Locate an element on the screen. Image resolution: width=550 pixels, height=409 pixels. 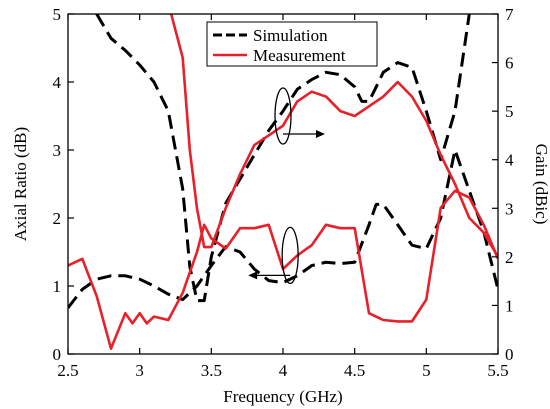
annotation-left-axis is located at coordinates (273, 255).